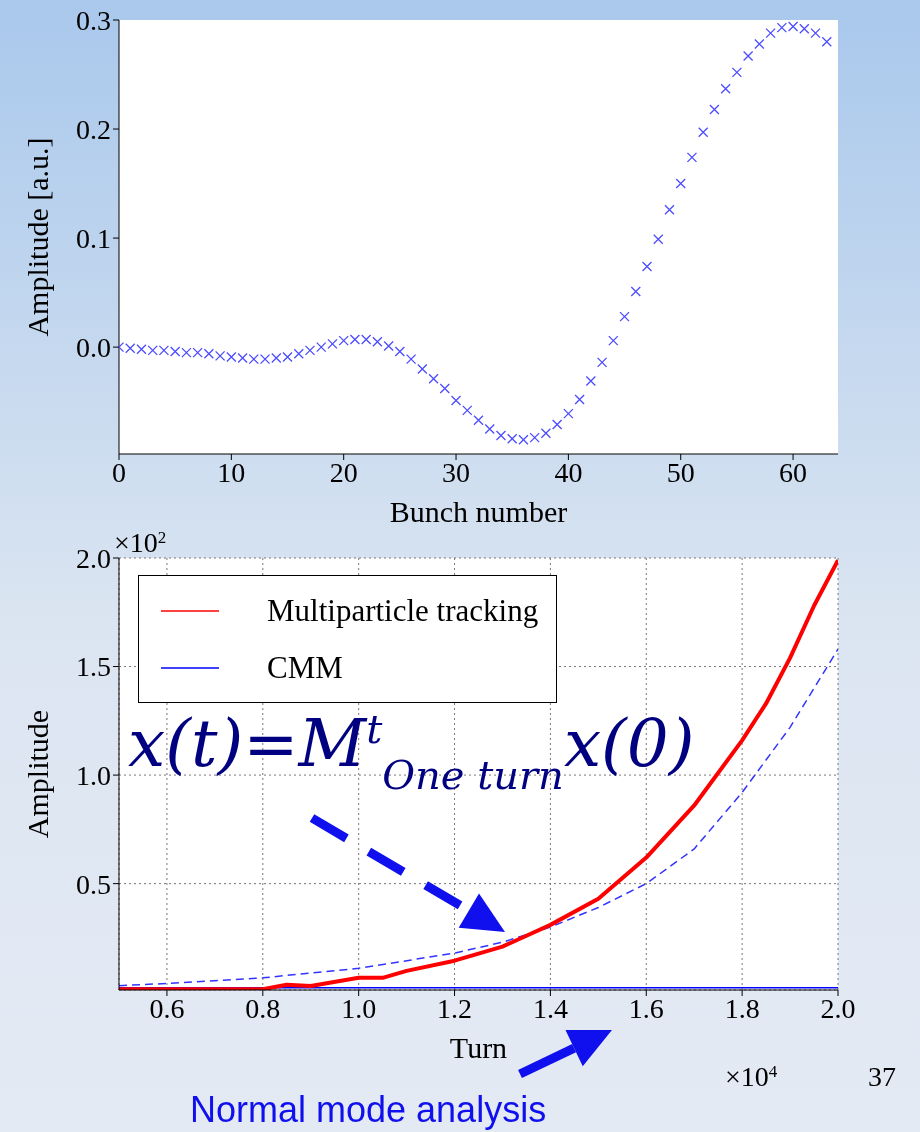 The image size is (920, 1132). Describe the element at coordinates (568, 472) in the screenshot. I see `x-tick-label: 40` at that location.